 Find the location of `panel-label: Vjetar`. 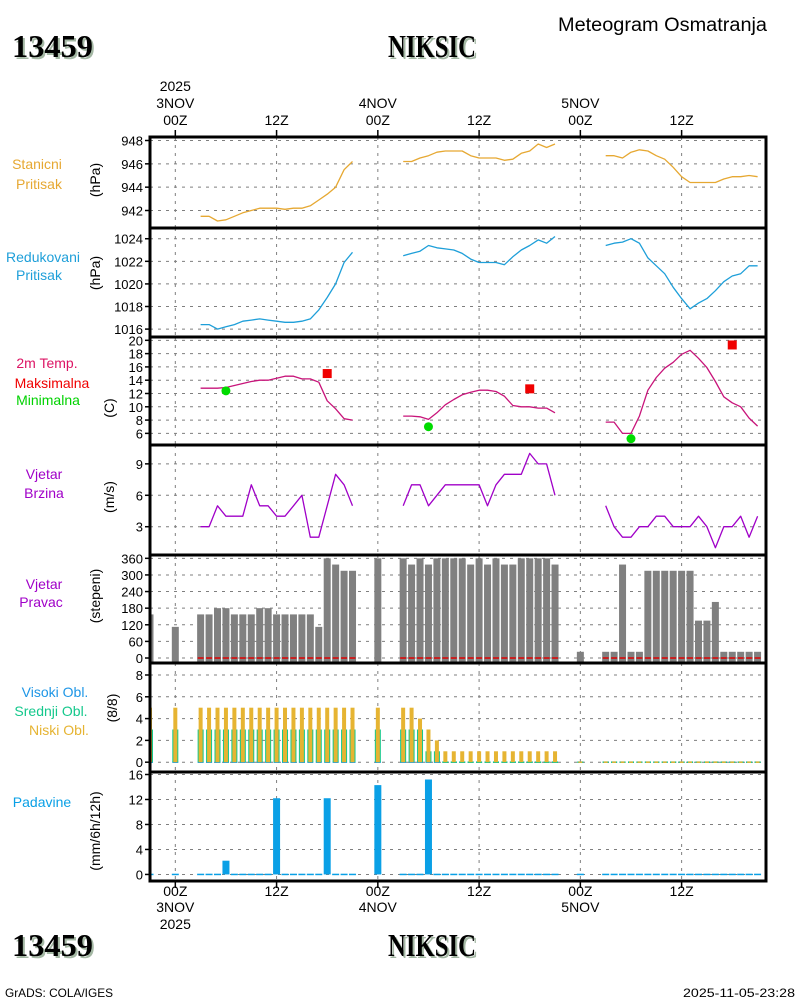

panel-label: Vjetar is located at coordinates (44, 474).